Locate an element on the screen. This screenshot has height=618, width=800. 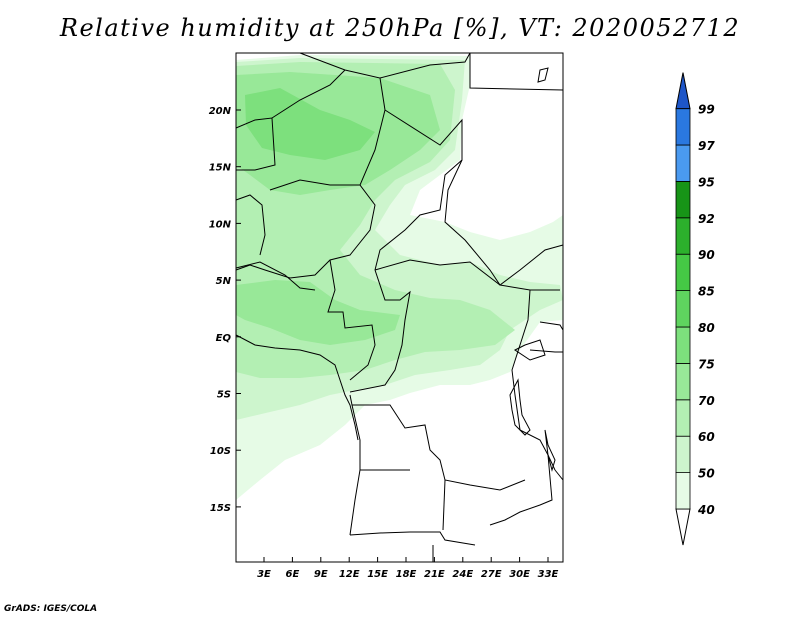
lat-tick-label: 10S is located at coordinates (220, 451).